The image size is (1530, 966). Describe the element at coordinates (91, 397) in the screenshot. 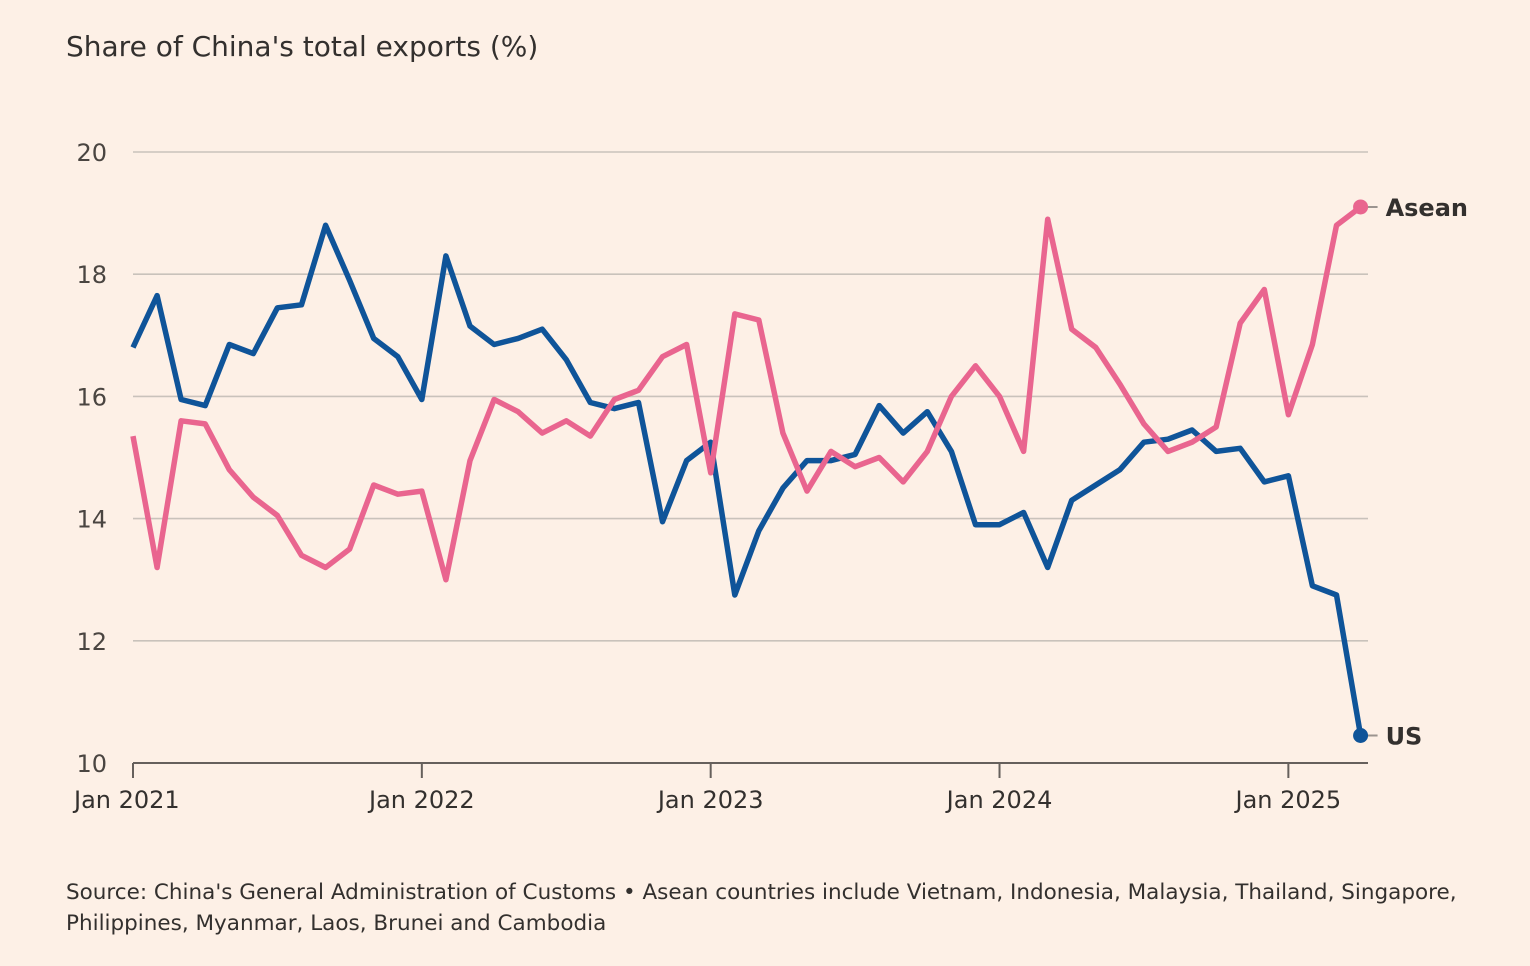

I see `y-tick-label: 16` at that location.